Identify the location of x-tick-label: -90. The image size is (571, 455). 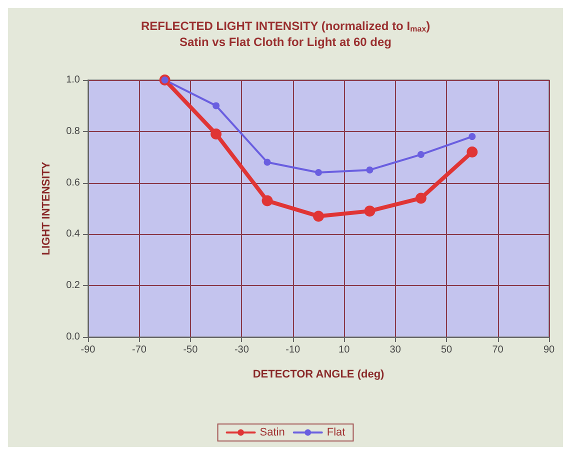
(88, 350).